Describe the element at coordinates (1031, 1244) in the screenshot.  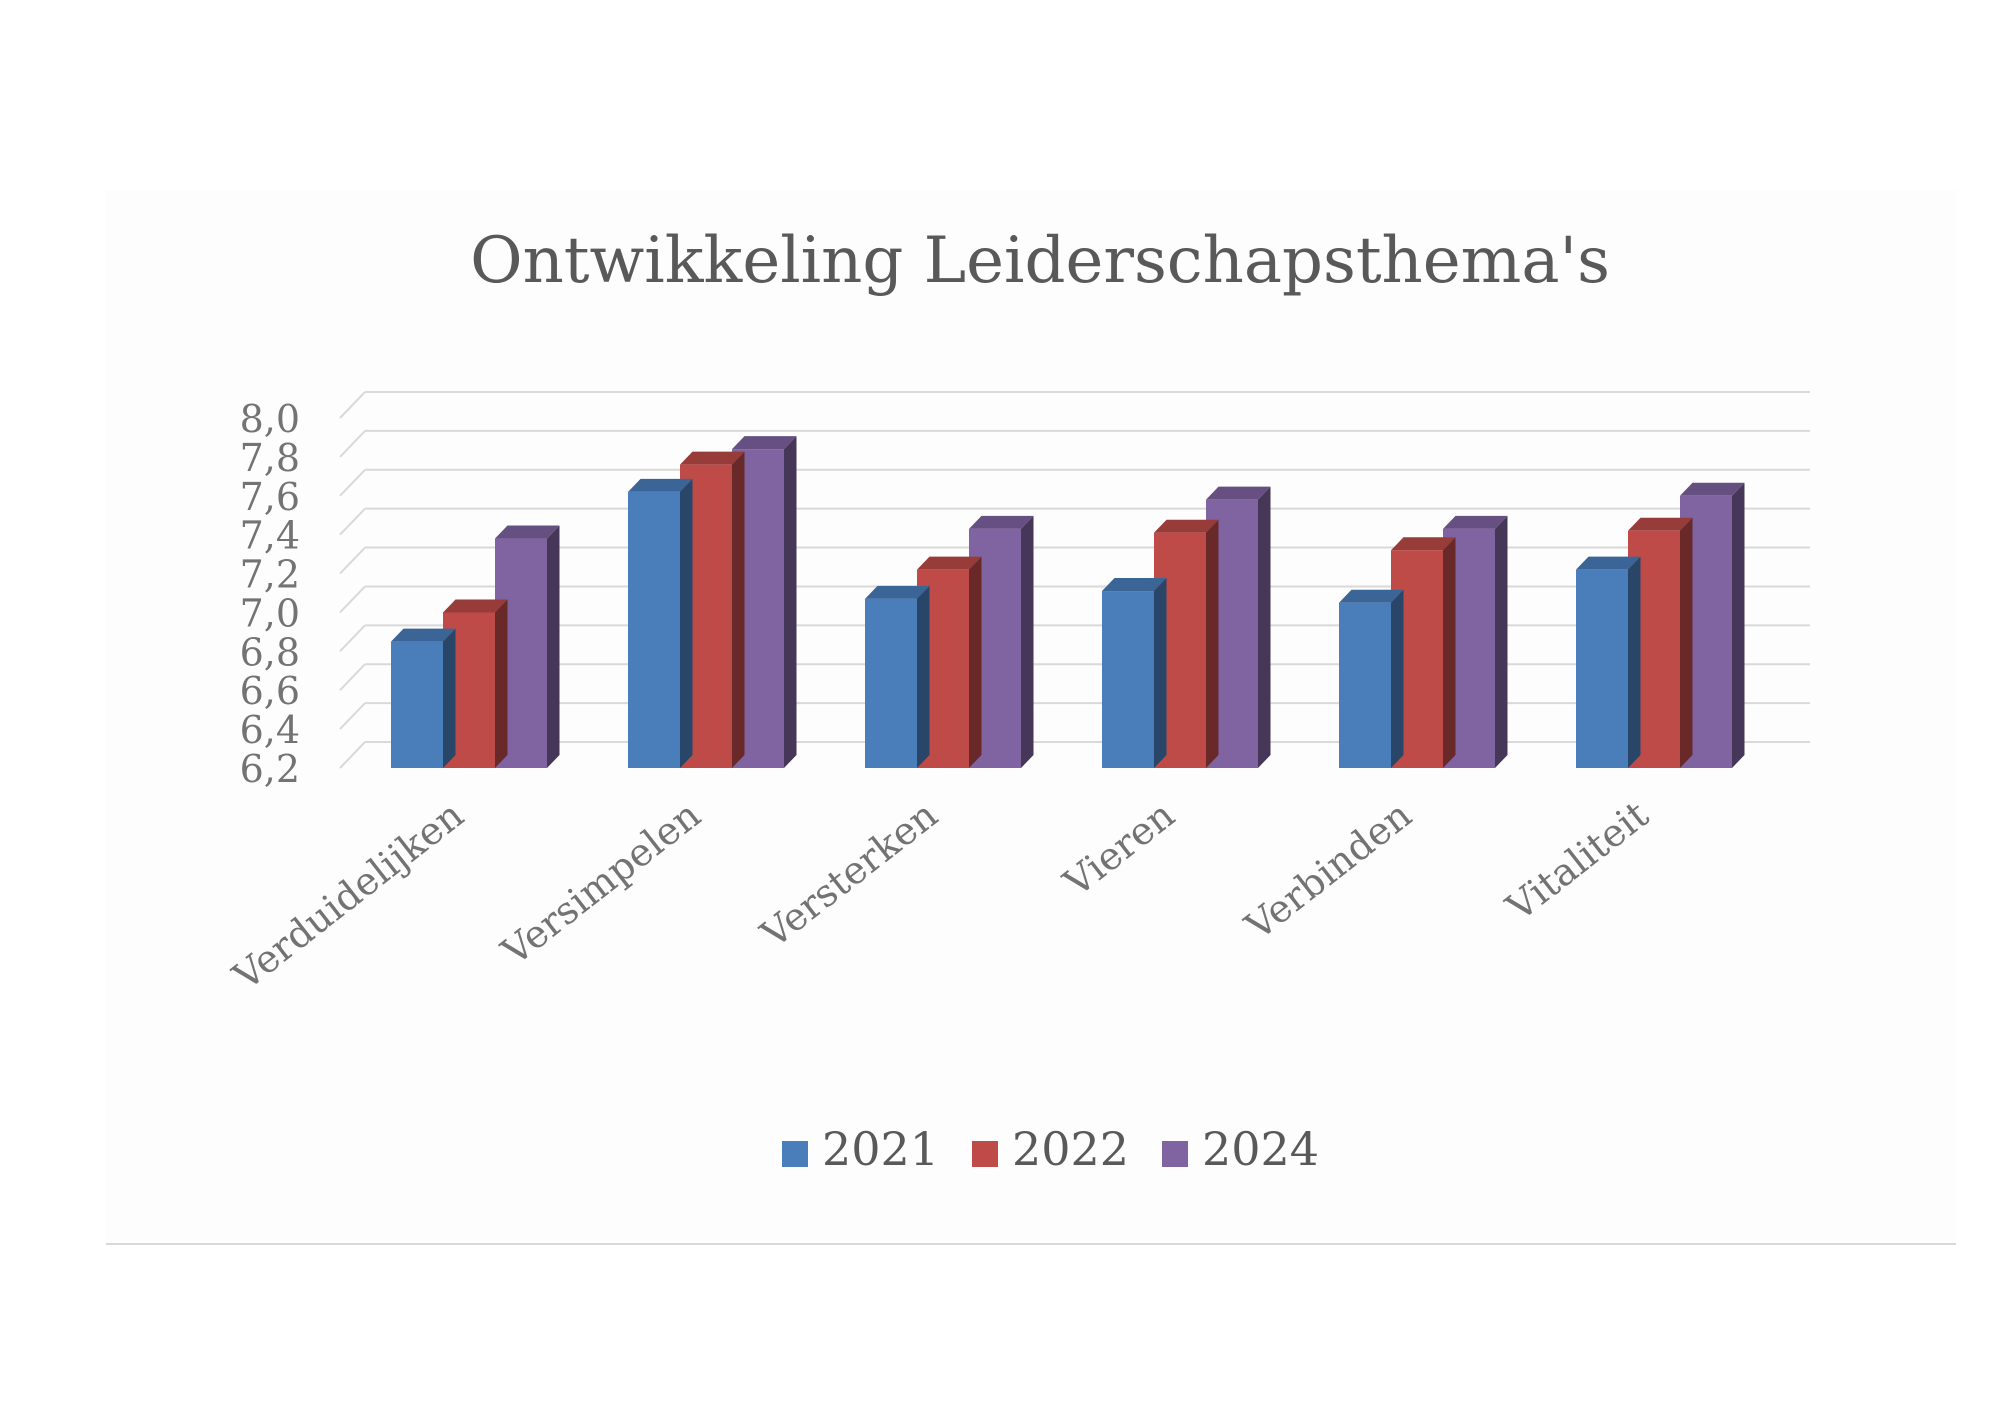
I see `divider` at that location.